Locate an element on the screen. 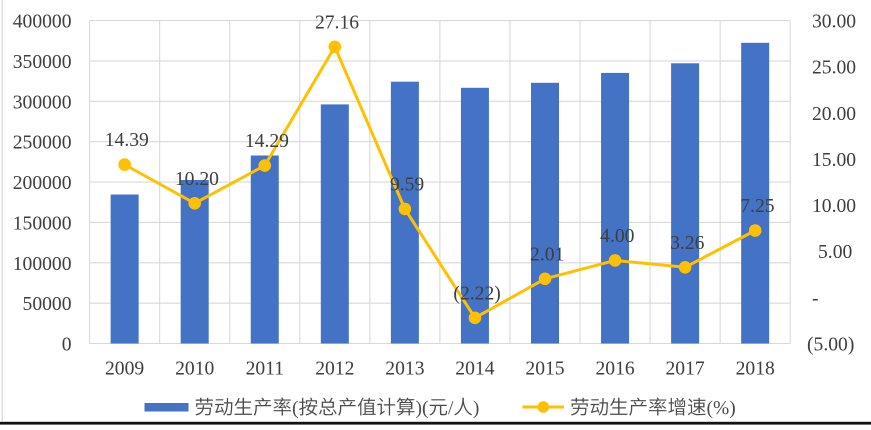 This screenshot has height=430, width=871. svg-text: 20.00 is located at coordinates (834, 114).